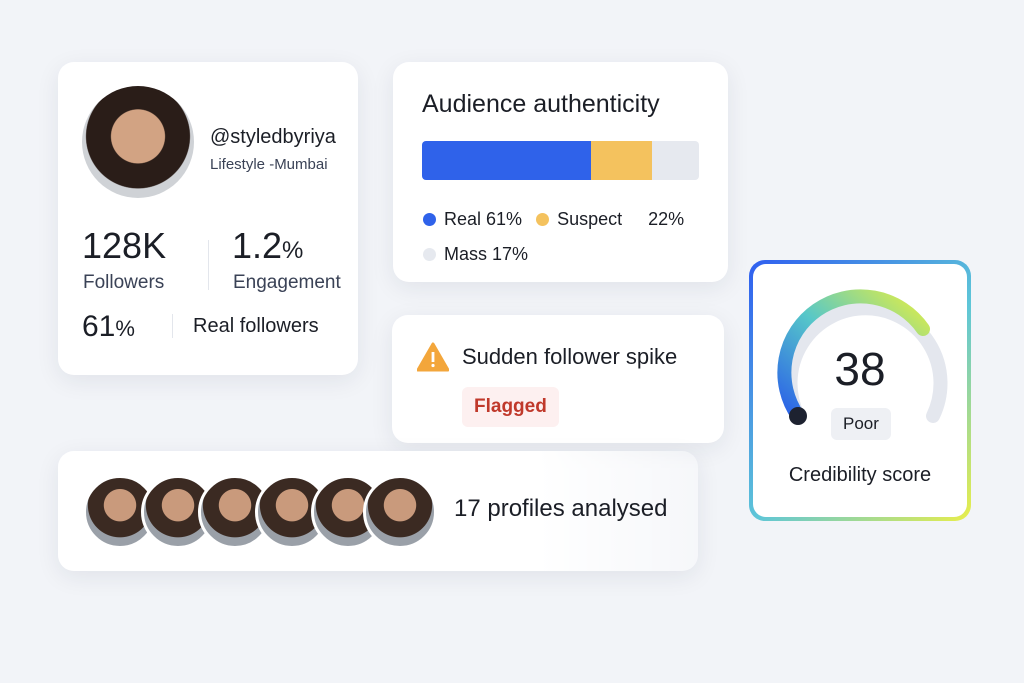 The width and height of the screenshot is (1024, 683). What do you see at coordinates (273, 137) in the screenshot?
I see `handle: @styledbyriya` at bounding box center [273, 137].